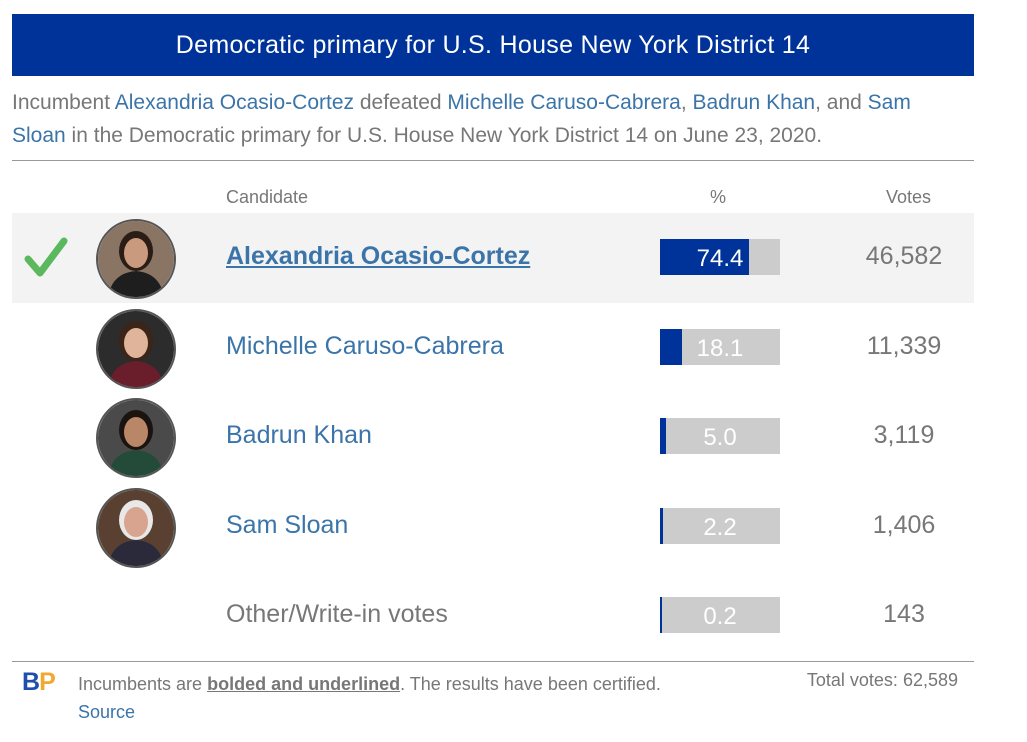 Image resolution: width=1027 pixels, height=742 pixels. Describe the element at coordinates (234, 102) in the screenshot. I see `candidate-link-ocasio-cortez: Alexandria Ocasio-Cortez` at that location.